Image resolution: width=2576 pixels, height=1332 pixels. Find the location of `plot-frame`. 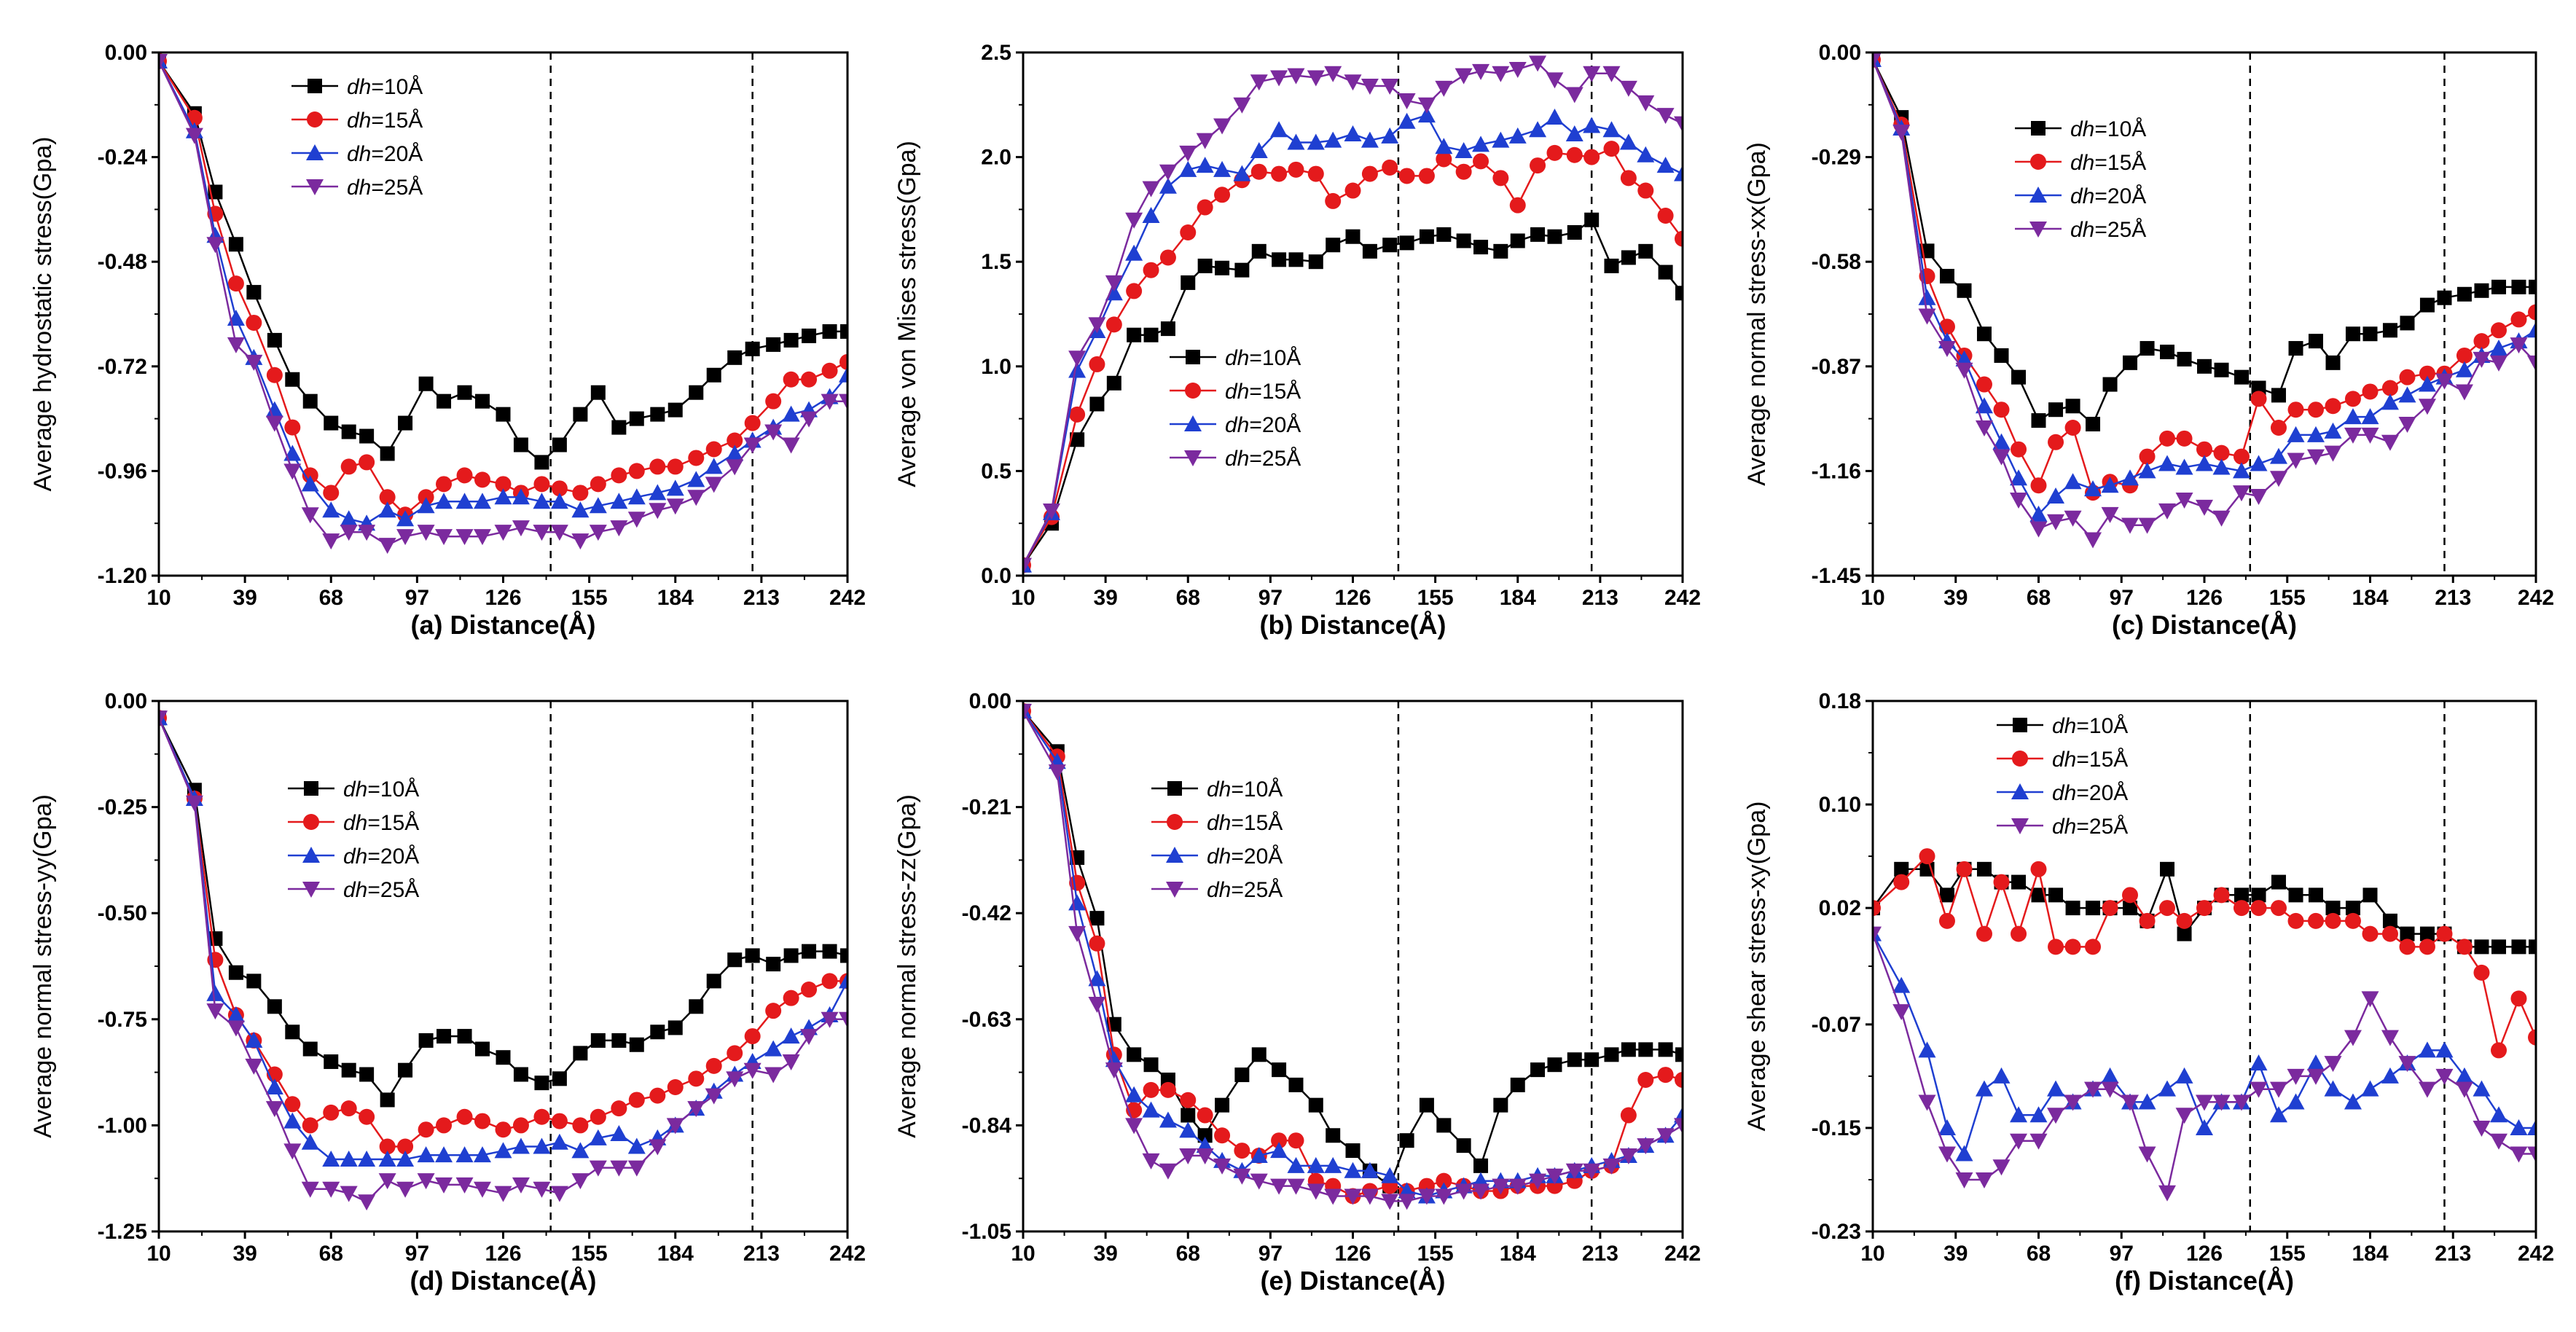

plot-frame is located at coordinates (2204, 314).